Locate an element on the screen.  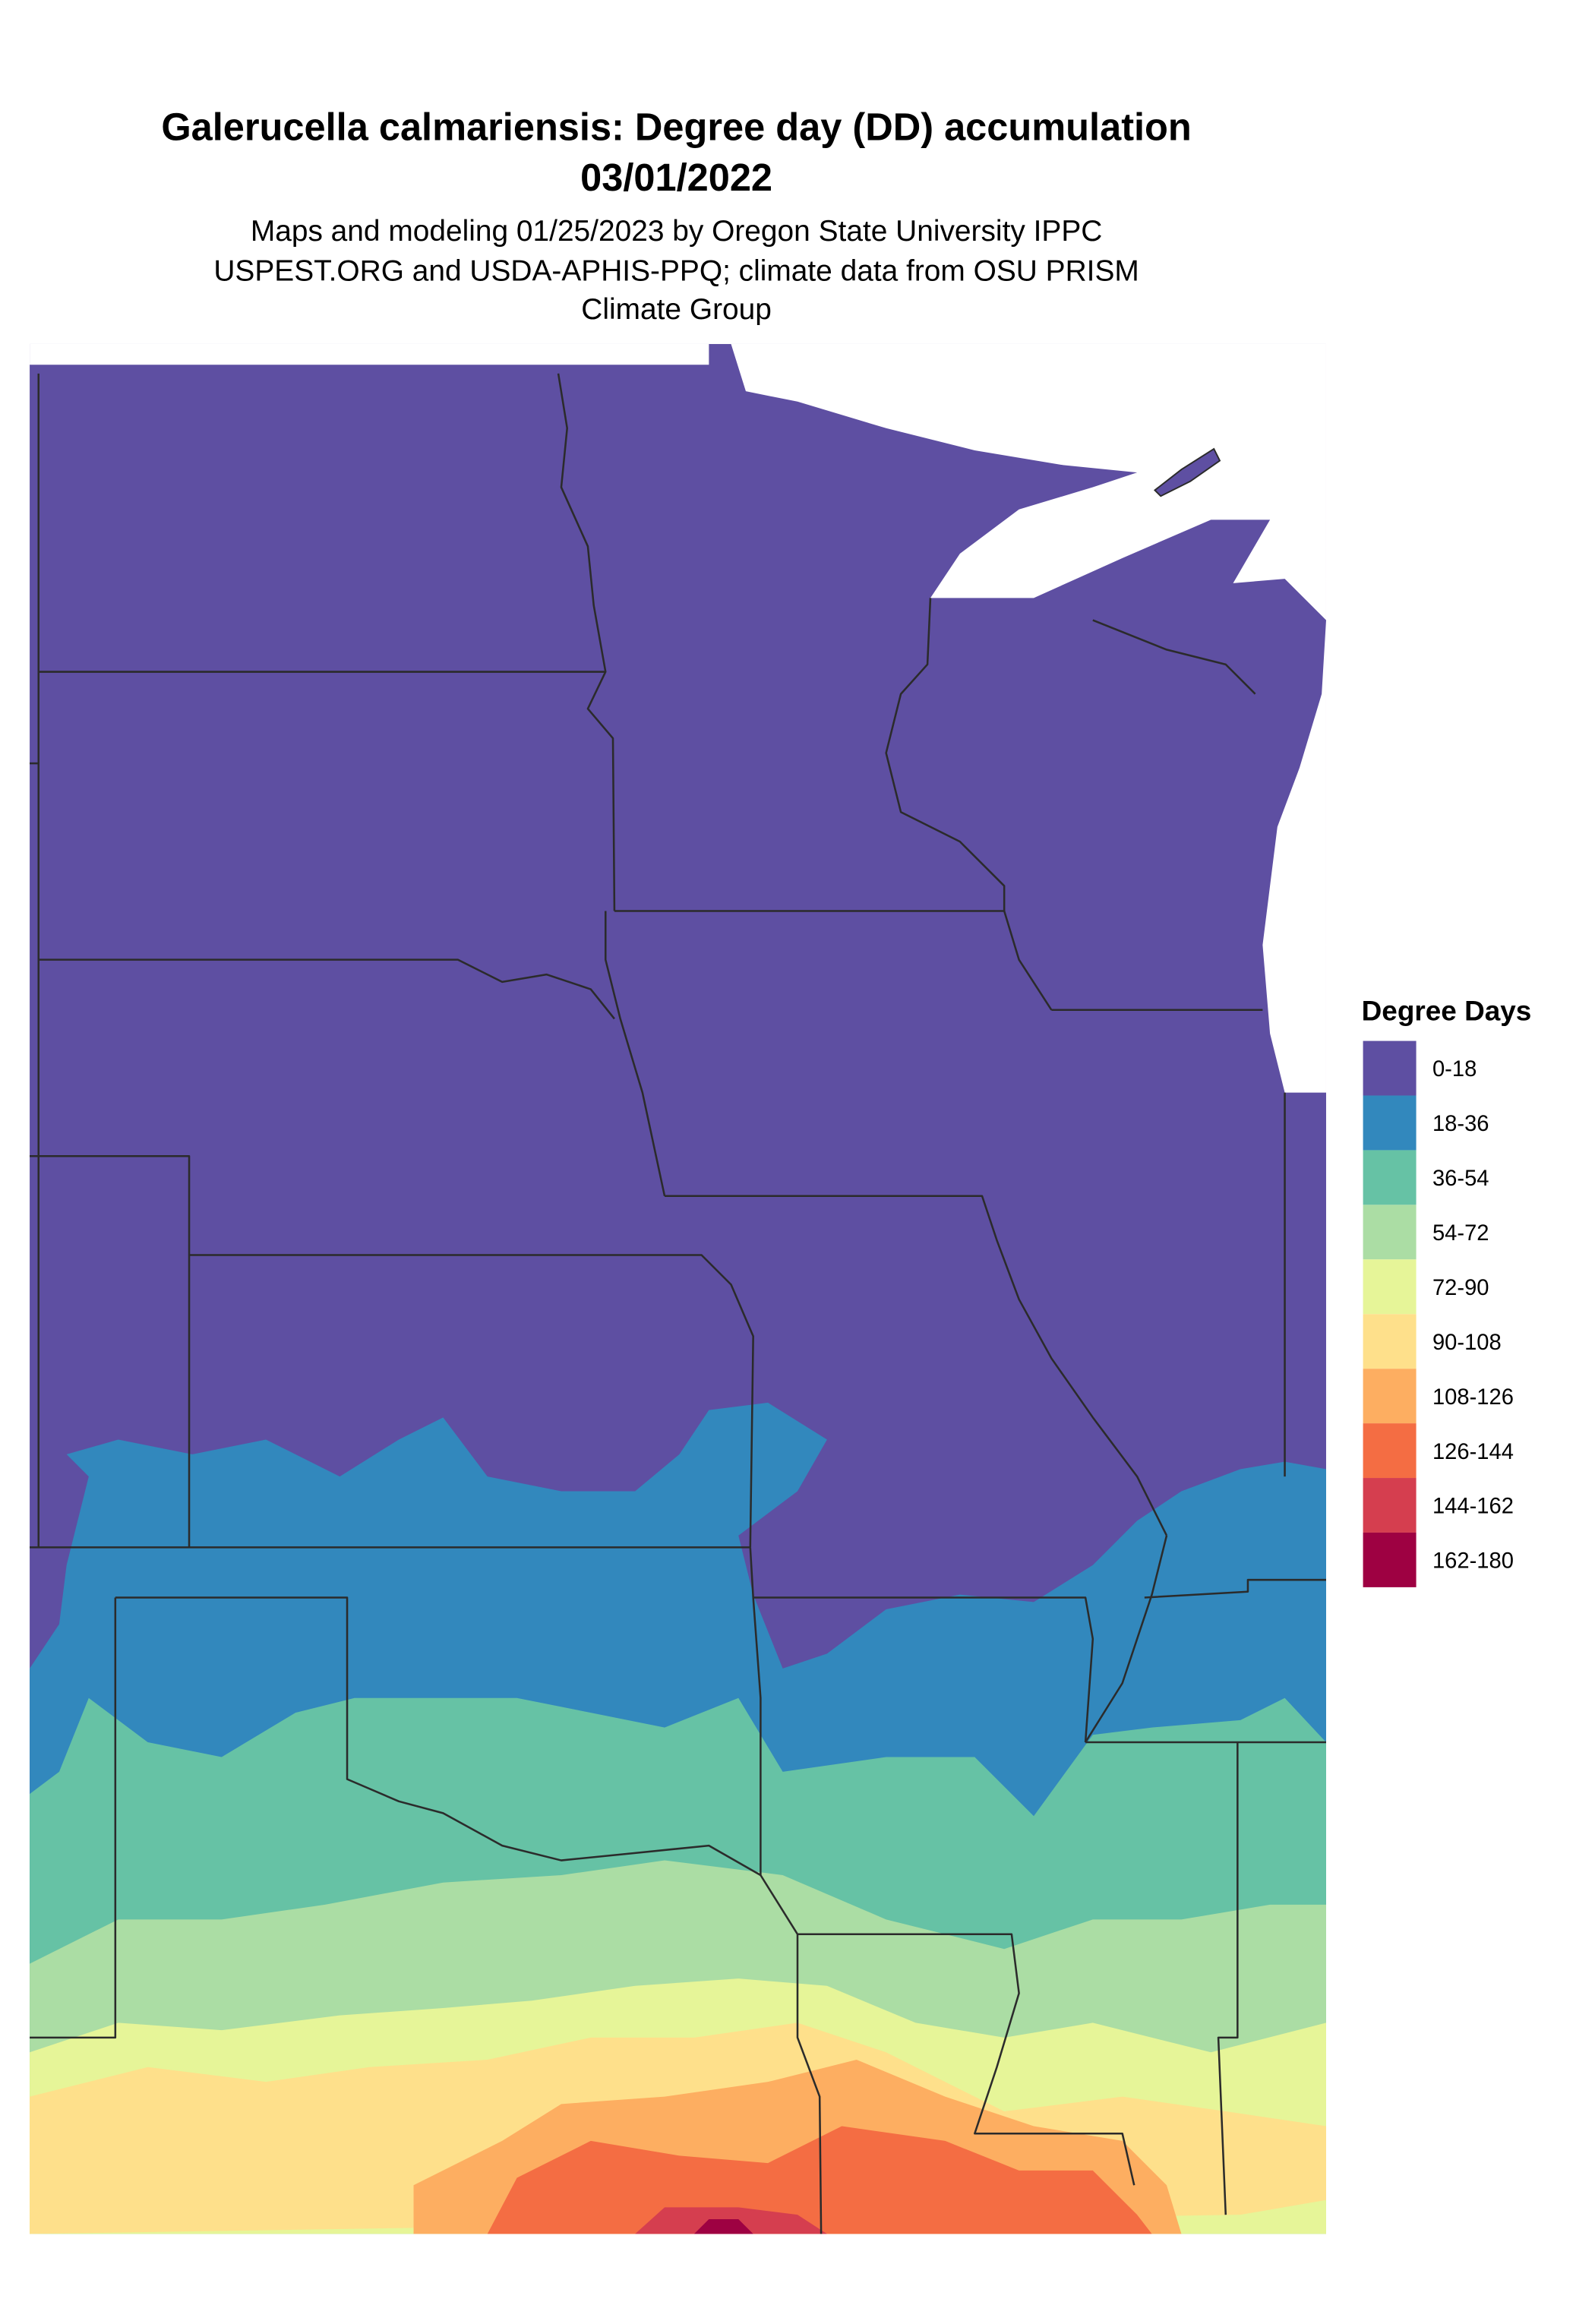
legend-label-0-18: 0-18 is located at coordinates (1454, 1069).